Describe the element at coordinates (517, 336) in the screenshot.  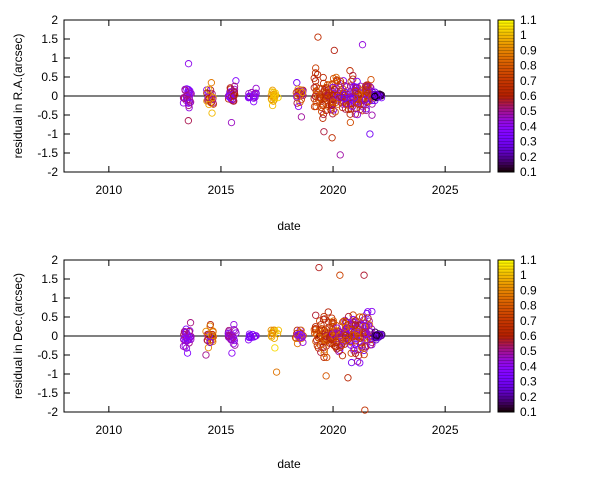
I see `colorbar: 0.10.20.3 0.40.50.60.70.8 0.911.1` at that location.